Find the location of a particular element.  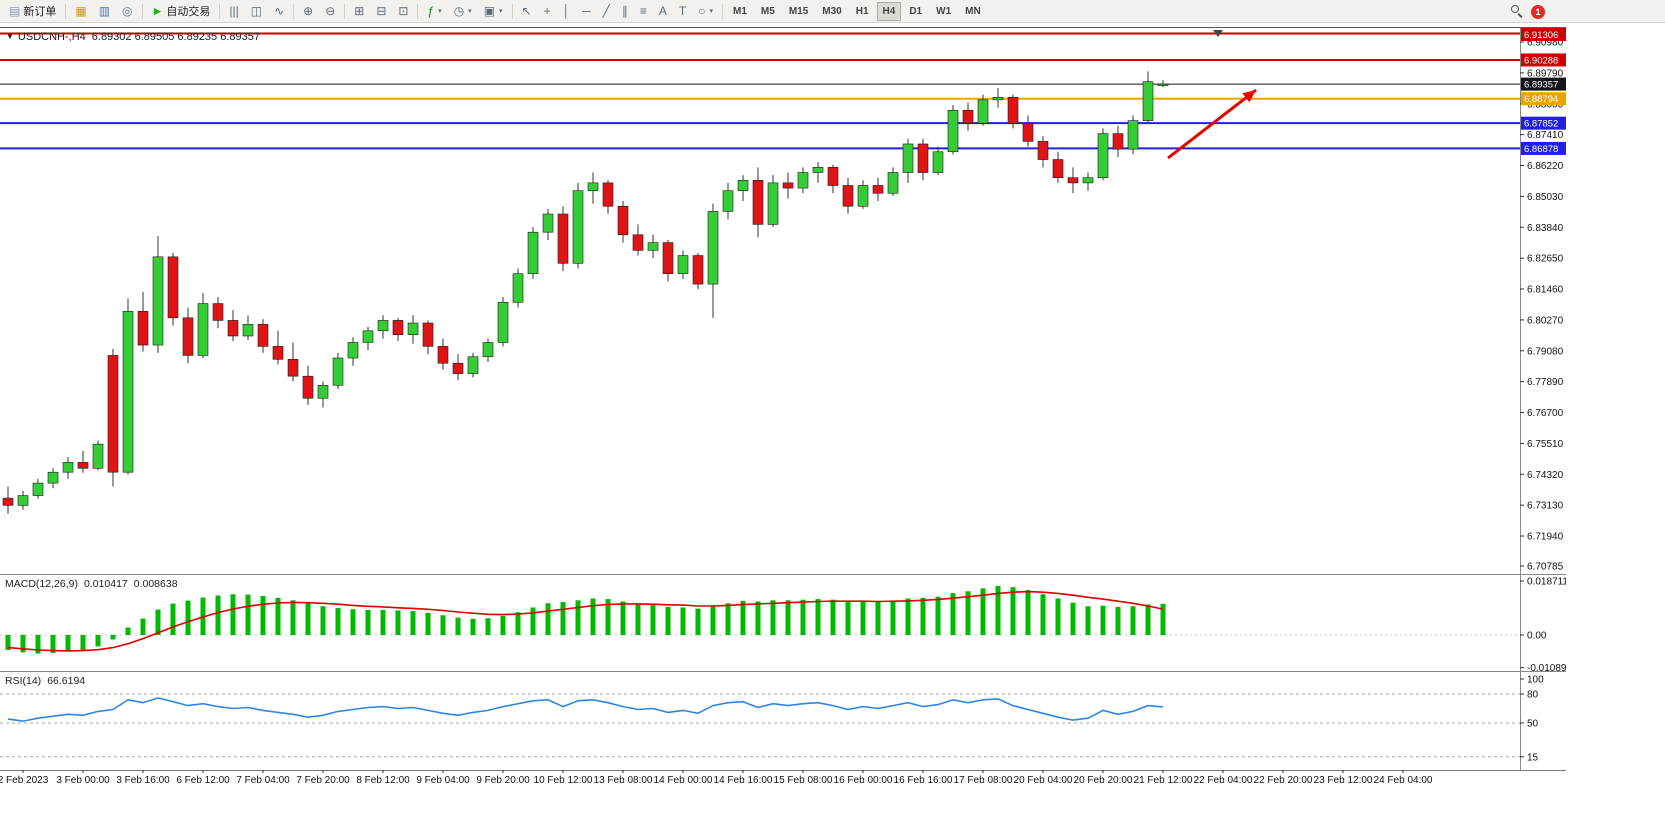

navigator-button: ◎ is located at coordinates (127, 11).